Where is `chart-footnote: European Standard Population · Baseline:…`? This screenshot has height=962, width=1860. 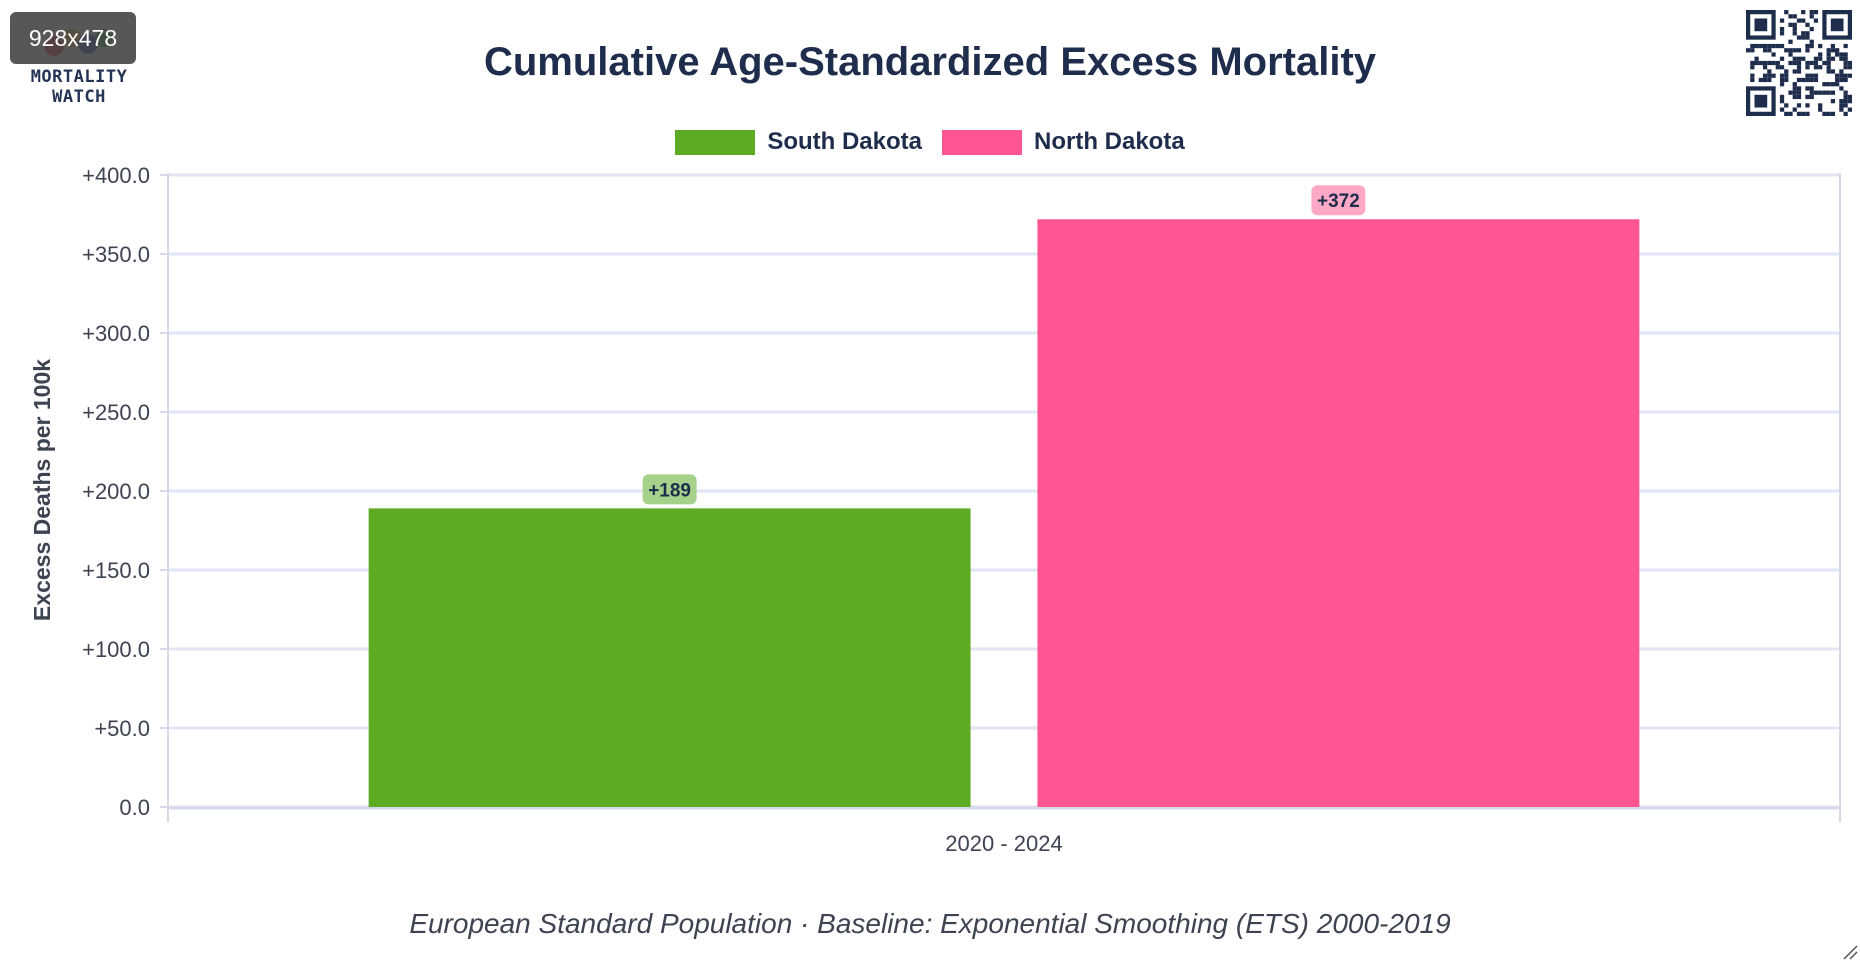
chart-footnote: European Standard Population · Baseline:… is located at coordinates (930, 923).